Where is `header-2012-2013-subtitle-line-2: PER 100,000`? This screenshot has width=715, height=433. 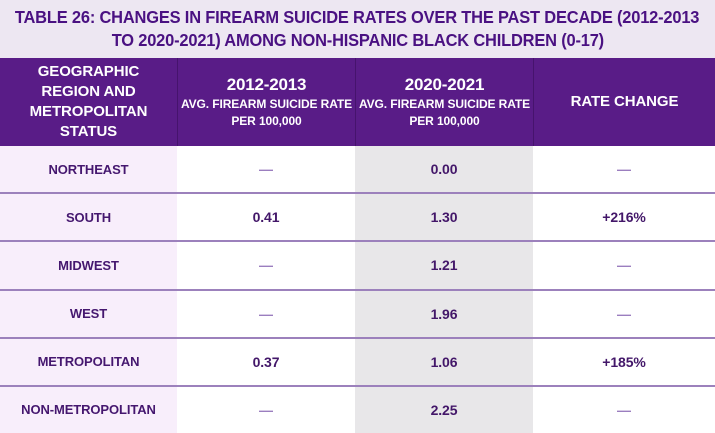 header-2012-2013-subtitle-line-2: PER 100,000 is located at coordinates (266, 121).